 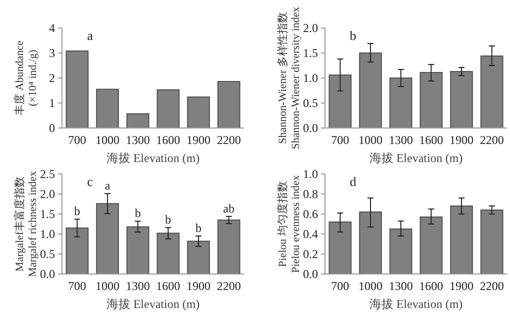 What do you see at coordinates (52, 128) in the screenshot?
I see `y-tick-label: 0` at bounding box center [52, 128].